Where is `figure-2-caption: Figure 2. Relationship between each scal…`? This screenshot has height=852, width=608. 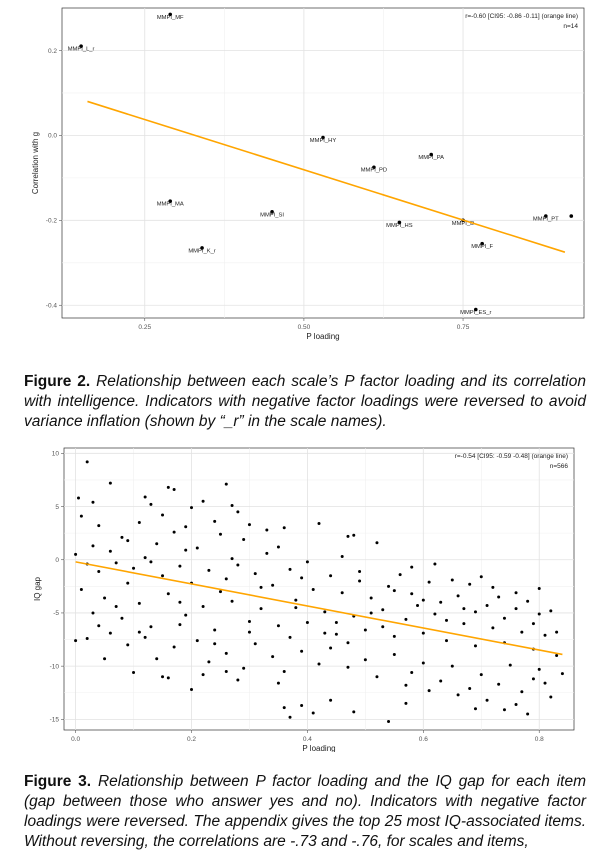 figure-2-caption: Figure 2. Relationship between each scal… is located at coordinates (305, 402).